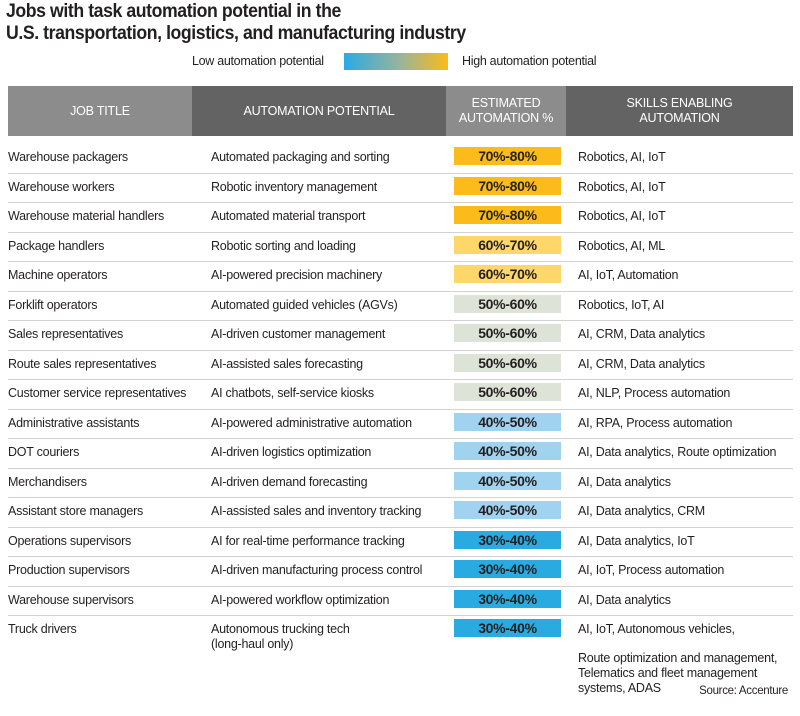  Describe the element at coordinates (651, 570) in the screenshot. I see `cell-skills: AI, IoT, Process automation` at that location.